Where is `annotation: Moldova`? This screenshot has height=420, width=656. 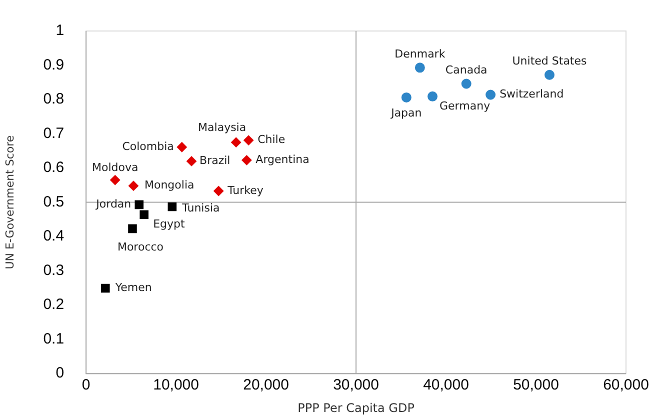 annotation: Moldova is located at coordinates (115, 167).